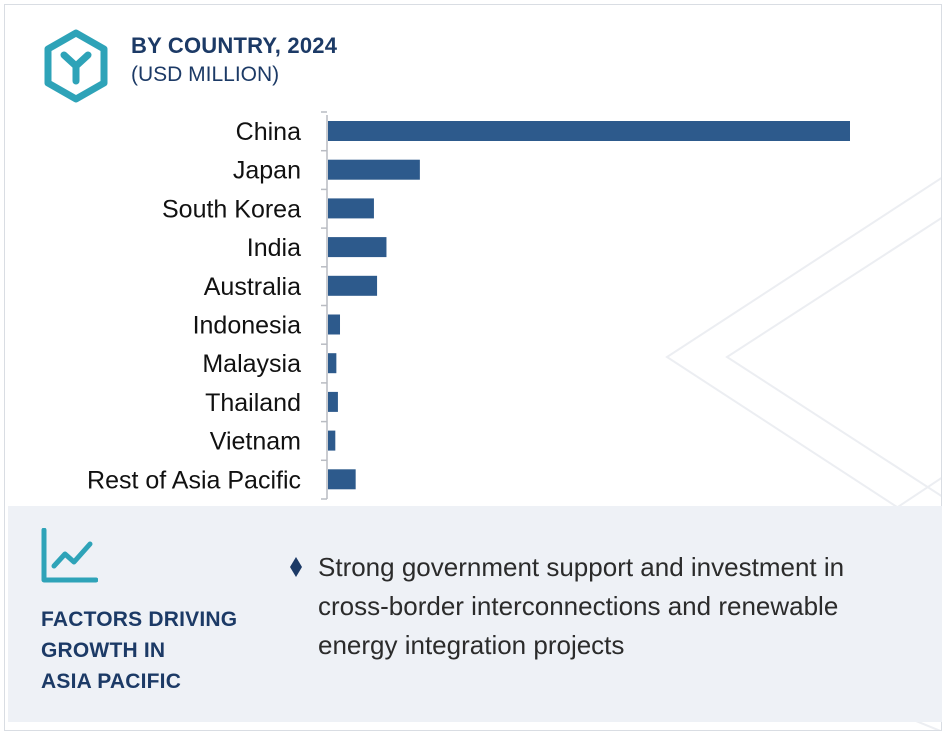 This screenshot has height=737, width=948. What do you see at coordinates (194, 480) in the screenshot?
I see `category-label: Rest of Asia Pacific` at bounding box center [194, 480].